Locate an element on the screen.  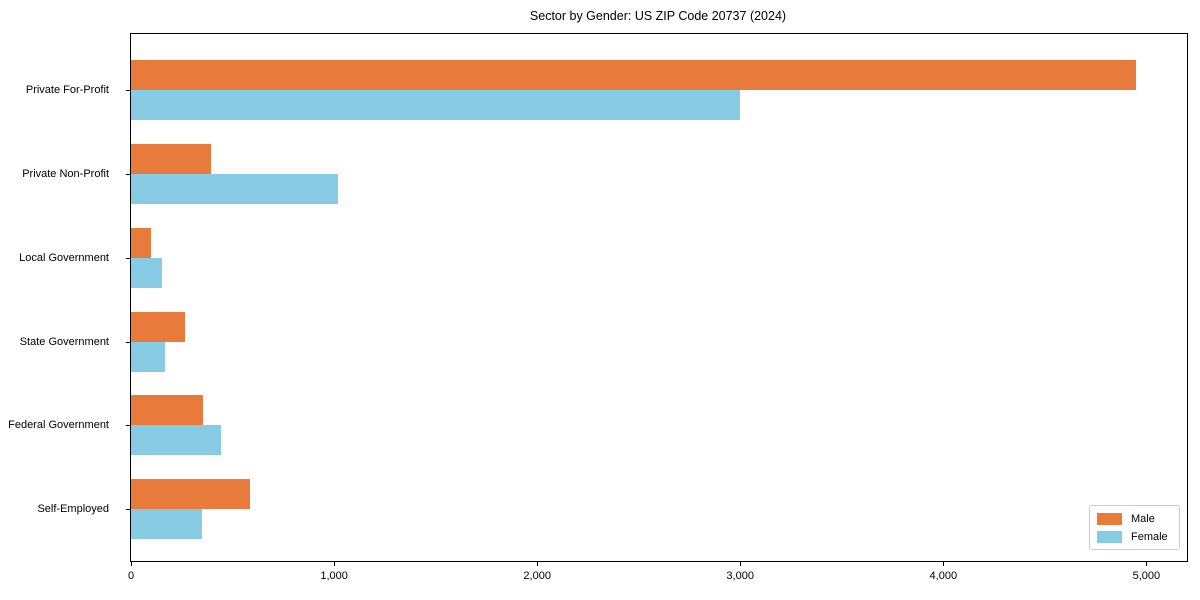
legend-item-female: Female is located at coordinates (1134, 537).